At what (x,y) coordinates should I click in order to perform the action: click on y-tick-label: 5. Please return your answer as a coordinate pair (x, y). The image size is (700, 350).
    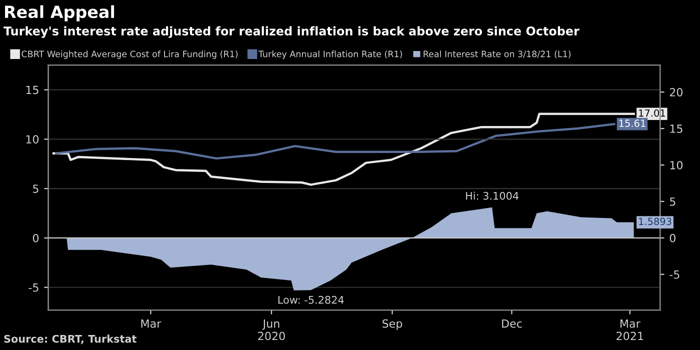
    Looking at the image, I should click on (35, 188).